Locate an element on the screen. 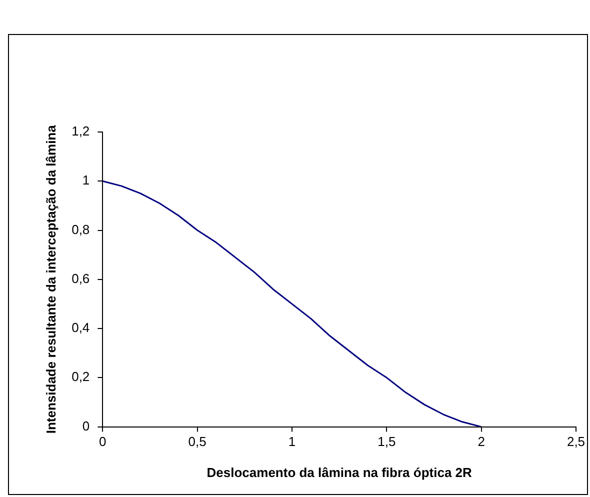  y-tick-label: 0,8 is located at coordinates (81, 229).